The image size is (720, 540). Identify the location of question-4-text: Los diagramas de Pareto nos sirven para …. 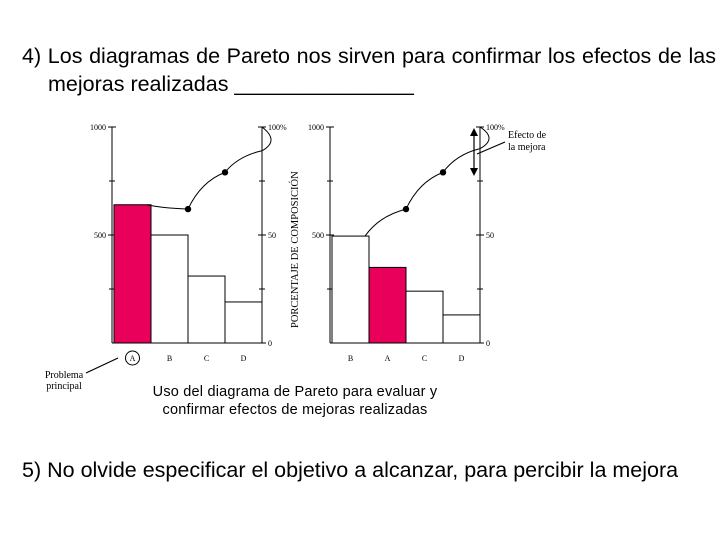
(381, 70).